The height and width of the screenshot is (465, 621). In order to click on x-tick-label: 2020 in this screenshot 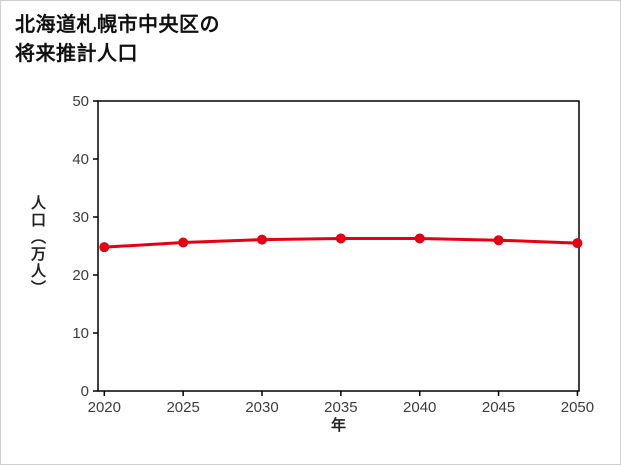, I will do `click(104, 407)`.